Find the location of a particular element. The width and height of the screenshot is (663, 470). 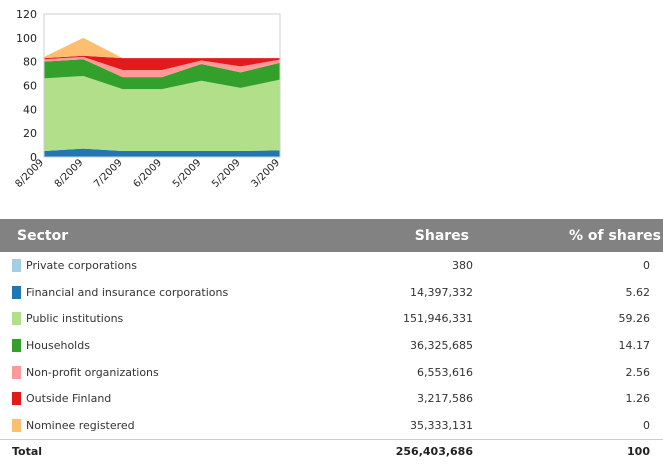

row-sector-label: Nominee registered is located at coordinates (80, 425).